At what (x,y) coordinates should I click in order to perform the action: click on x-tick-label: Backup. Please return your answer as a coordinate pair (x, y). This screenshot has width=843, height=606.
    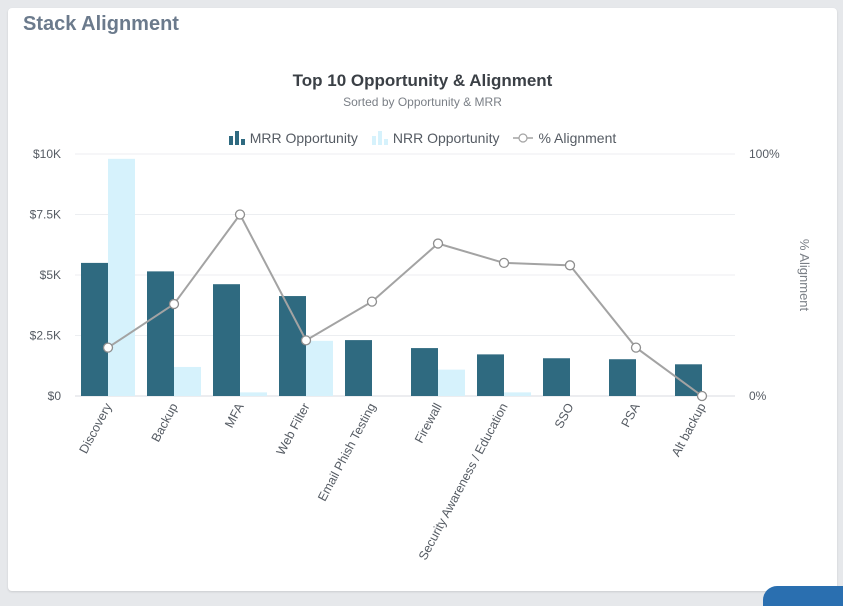
    Looking at the image, I should click on (165, 422).